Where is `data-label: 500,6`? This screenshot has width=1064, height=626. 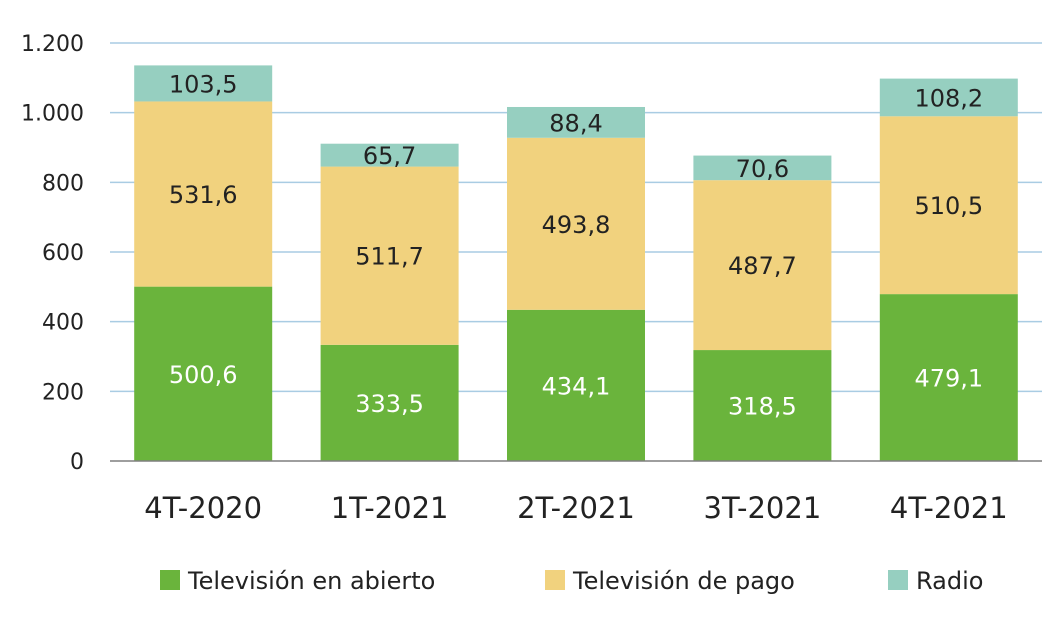
data-label: 500,6 is located at coordinates (203, 375).